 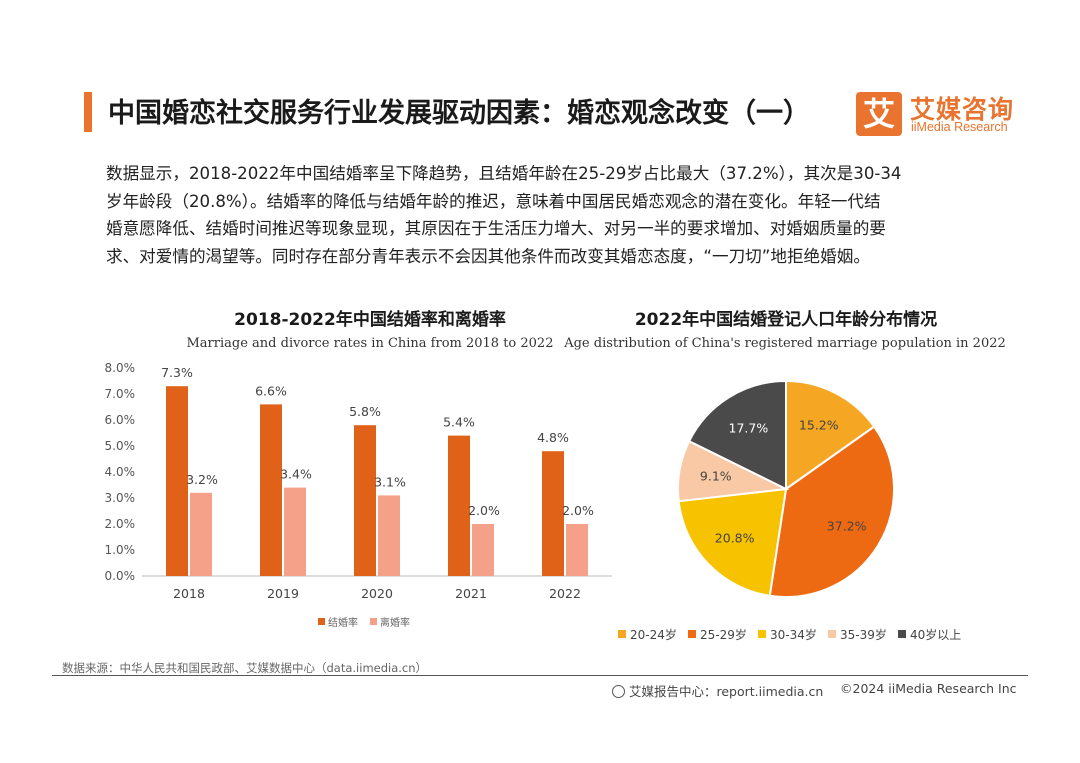 I want to click on y-tick-label: 2.0%, so click(x=120, y=524).